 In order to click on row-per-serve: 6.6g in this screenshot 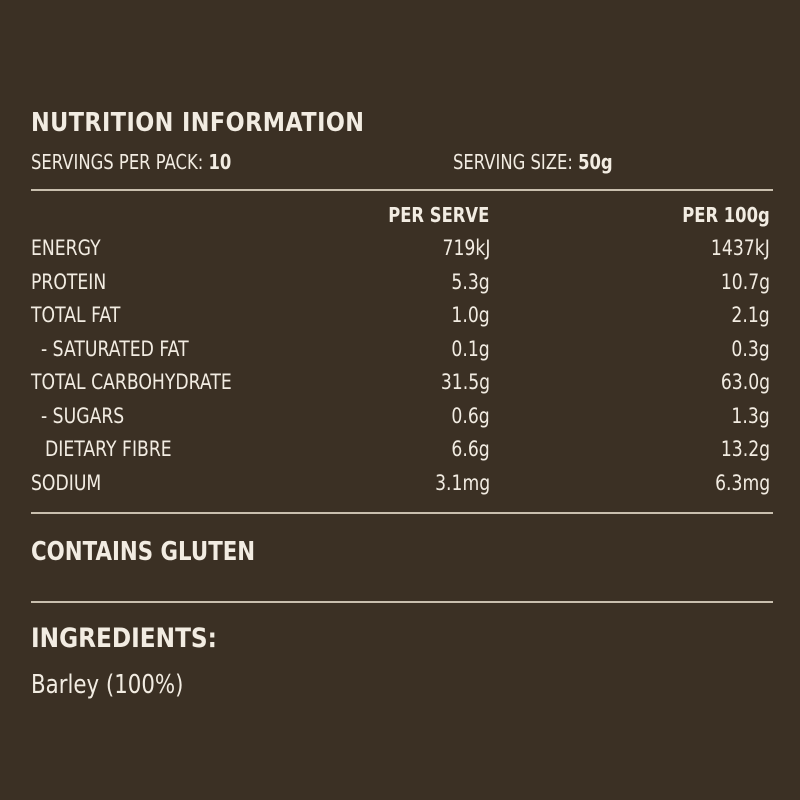, I will do `click(470, 449)`.